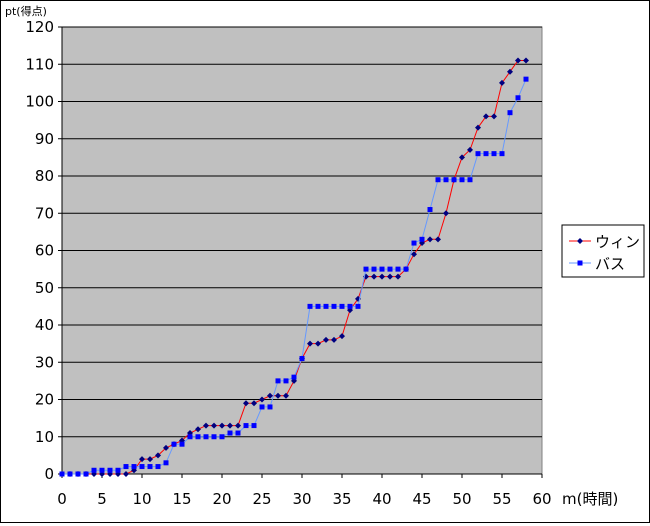 This screenshot has width=650, height=526. I want to click on y-tick-label: 120, so click(39, 27).